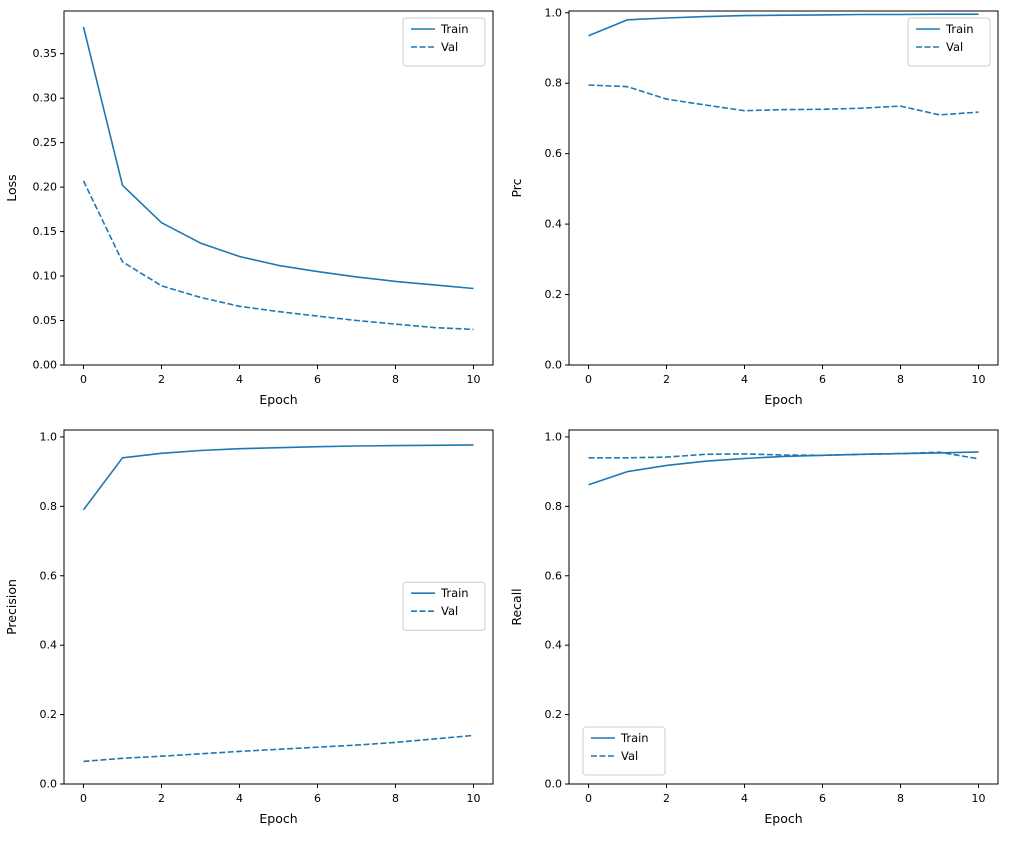  Describe the element at coordinates (45, 98) in the screenshot. I see `y-tick-label: 0.30` at that location.